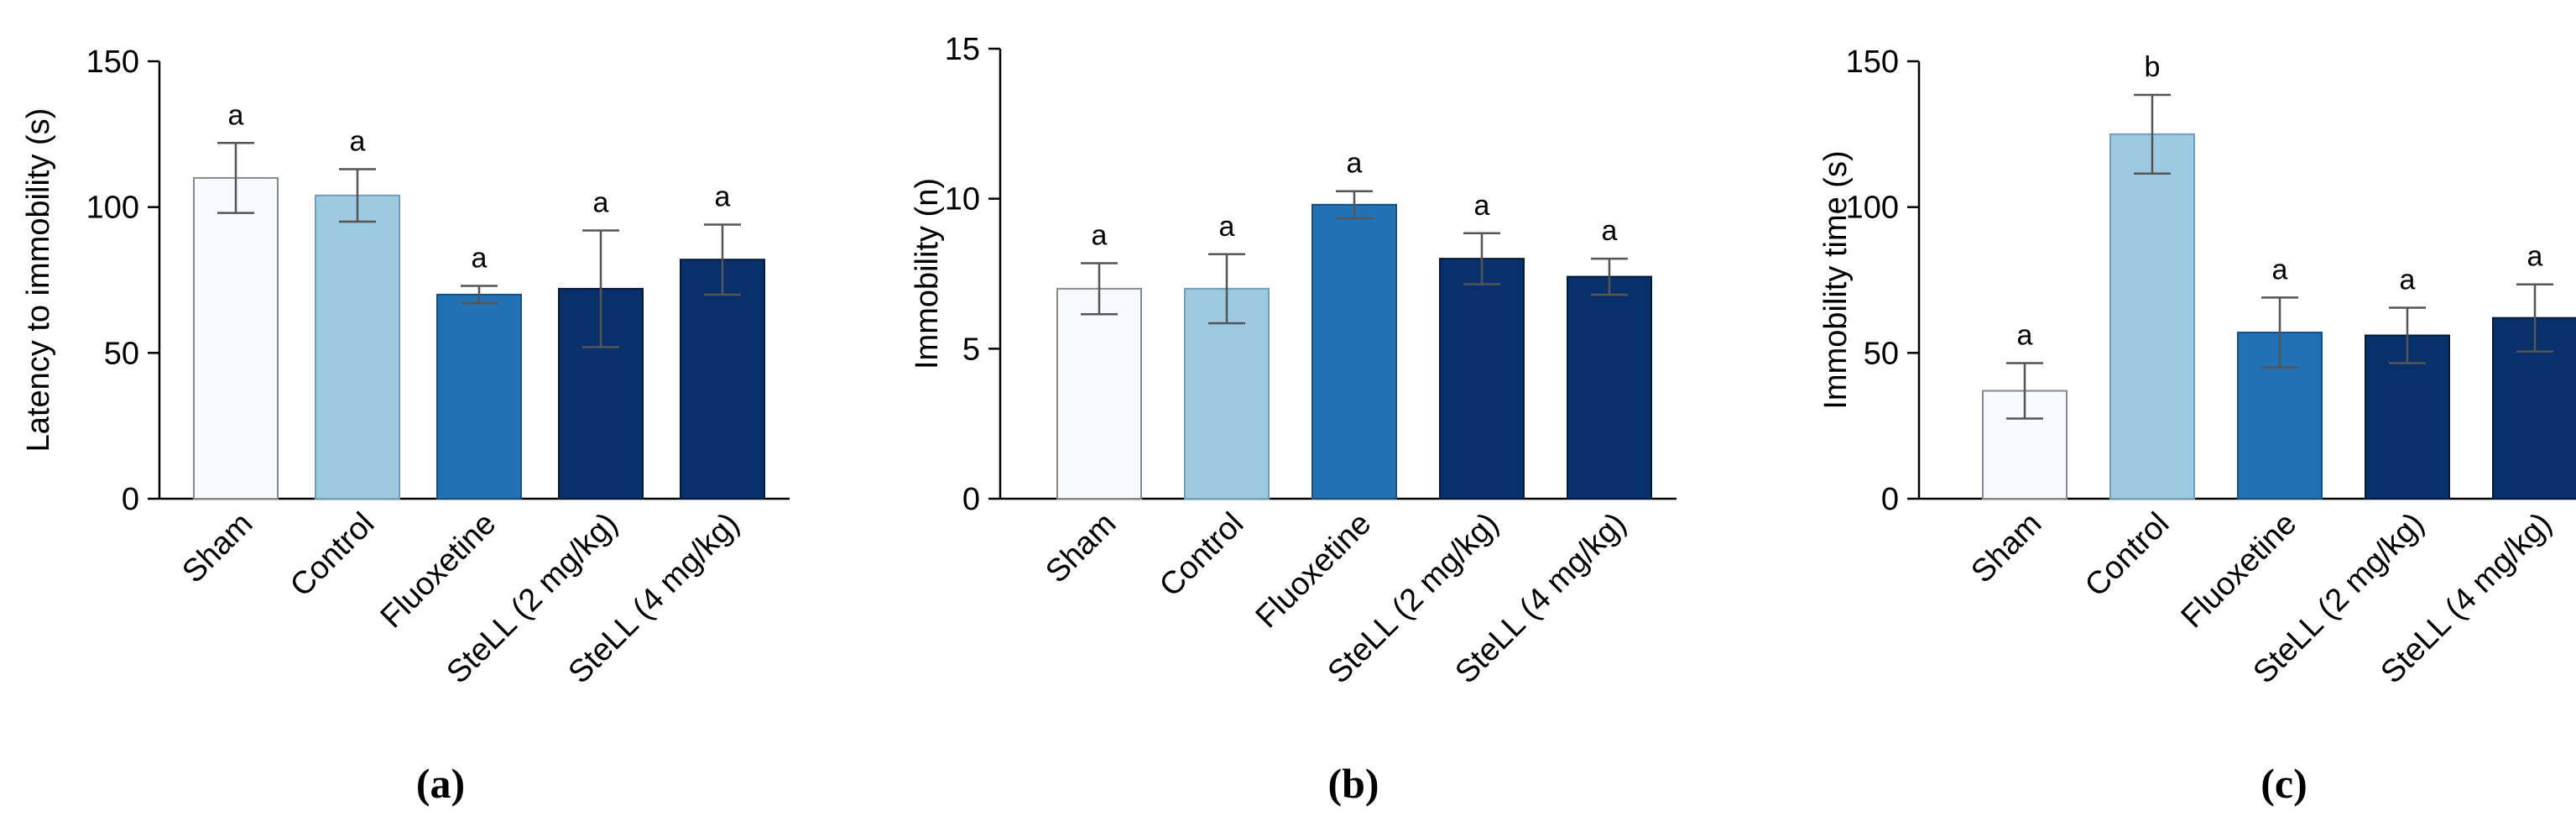 The height and width of the screenshot is (827, 2576). What do you see at coordinates (440, 783) in the screenshot?
I see `panel-1-label: (a)` at bounding box center [440, 783].